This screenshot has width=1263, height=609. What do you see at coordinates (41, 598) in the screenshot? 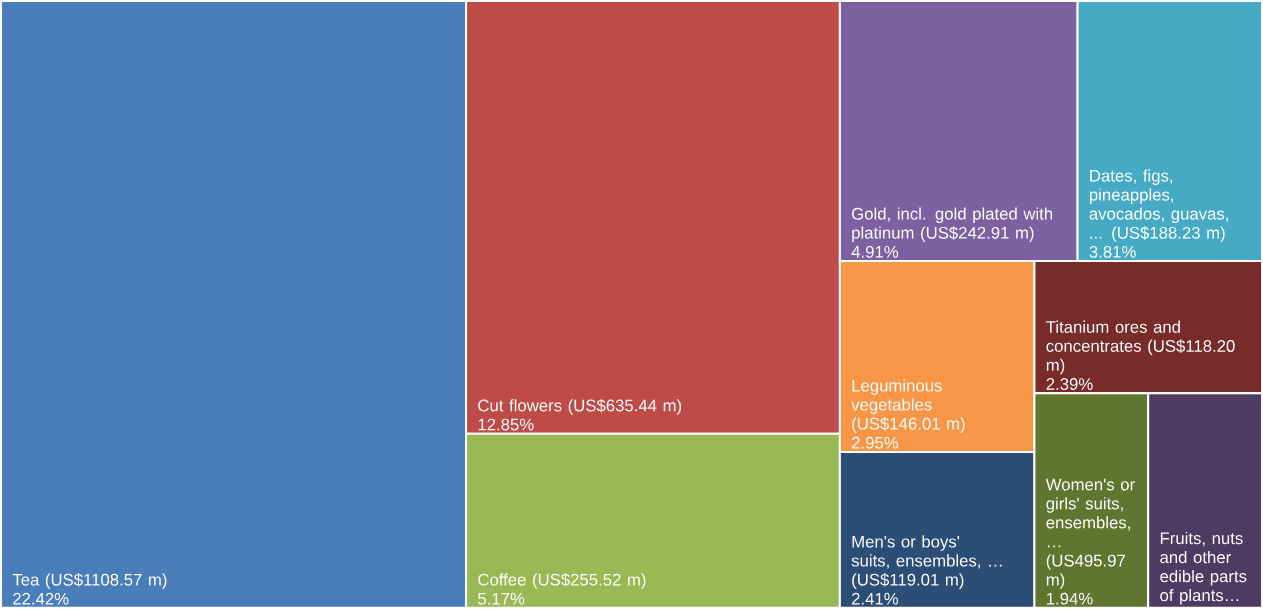
I see `data-label: 22.42%` at bounding box center [41, 598].